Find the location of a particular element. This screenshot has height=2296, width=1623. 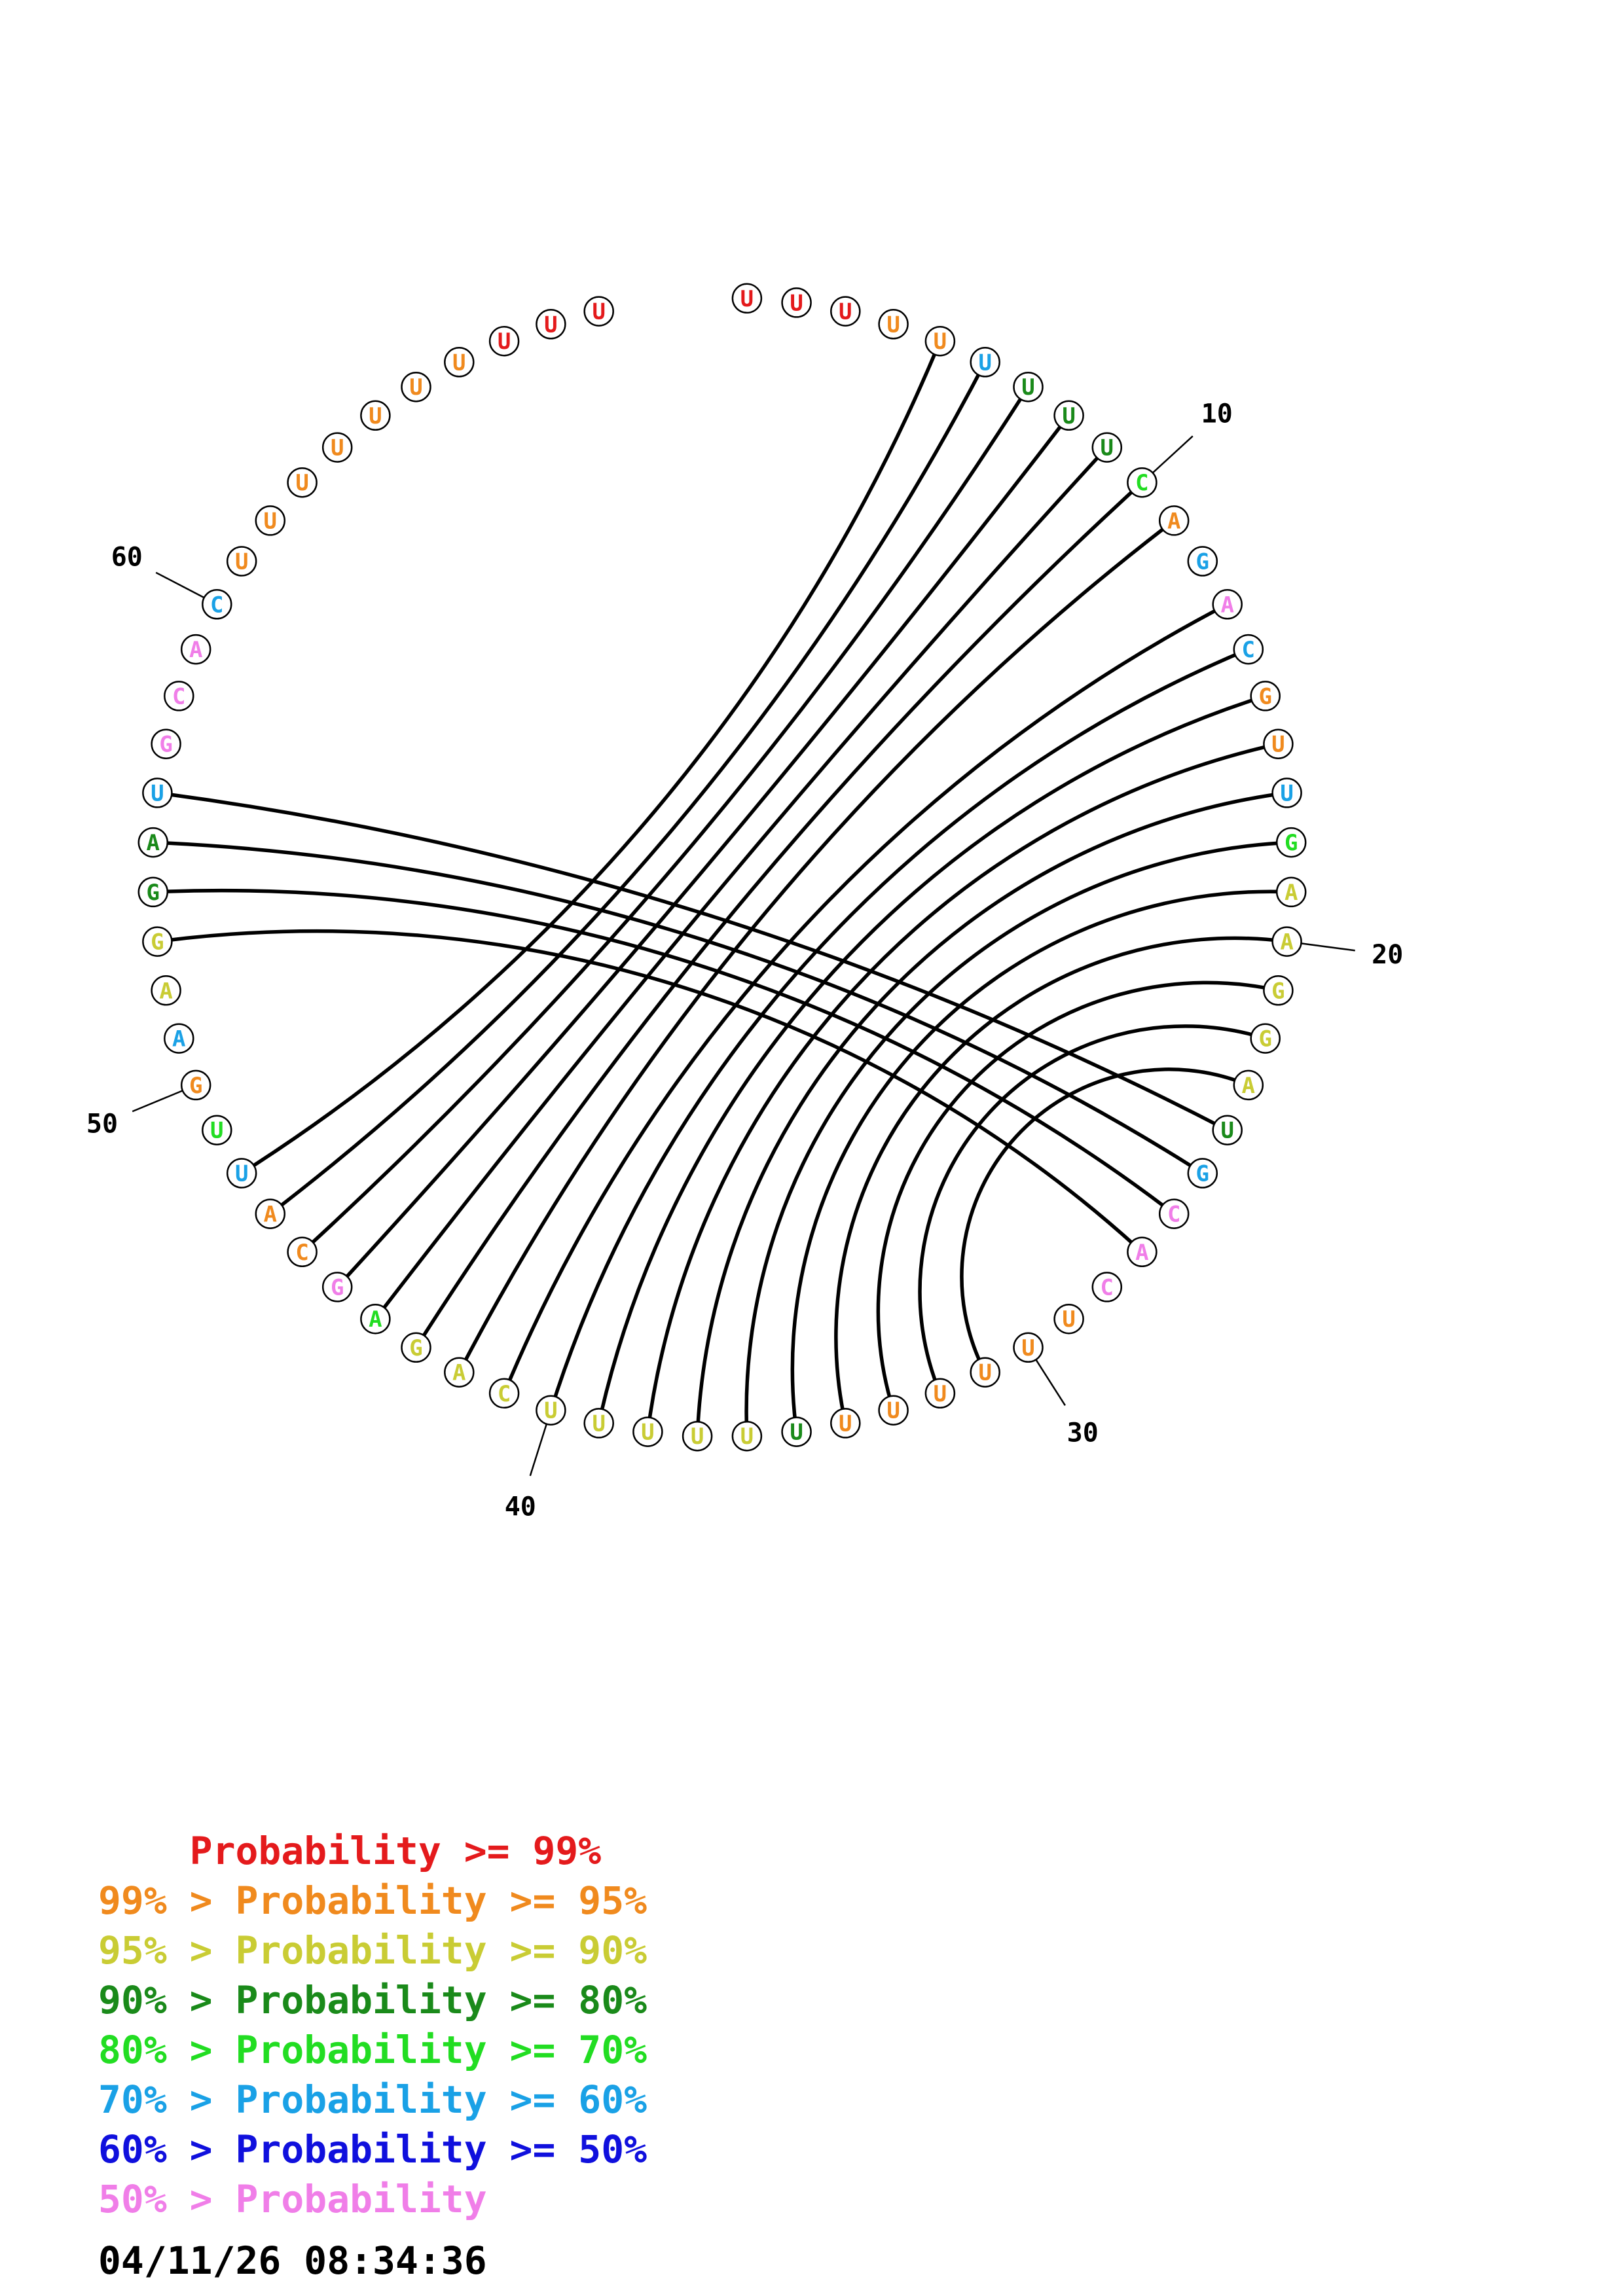

nucleotide-letter-68: U is located at coordinates (504, 342).